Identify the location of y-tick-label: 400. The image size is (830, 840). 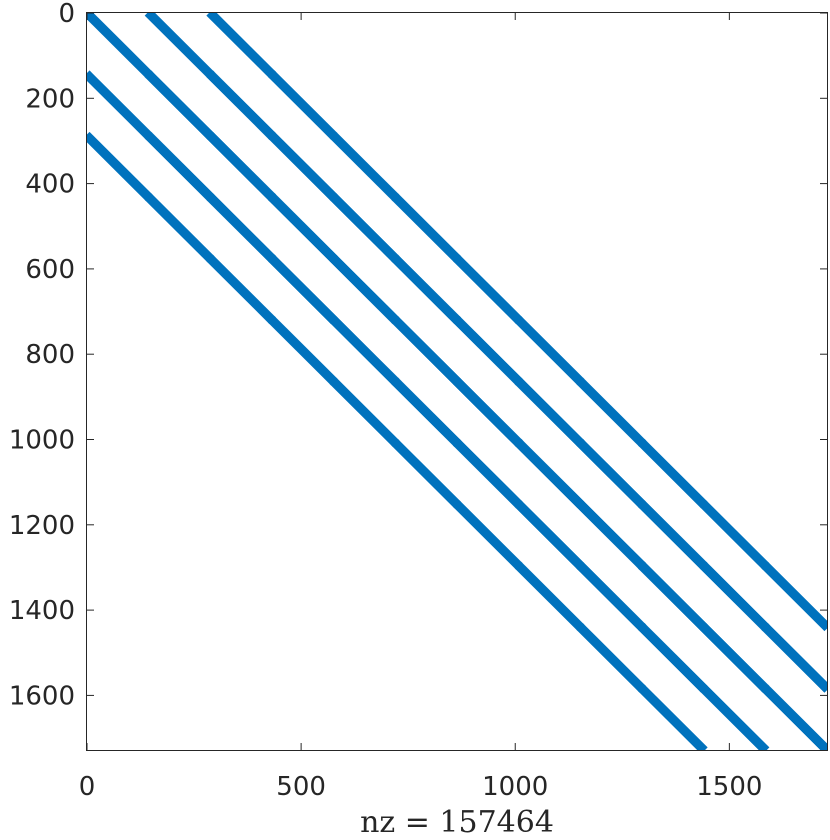
(50, 185).